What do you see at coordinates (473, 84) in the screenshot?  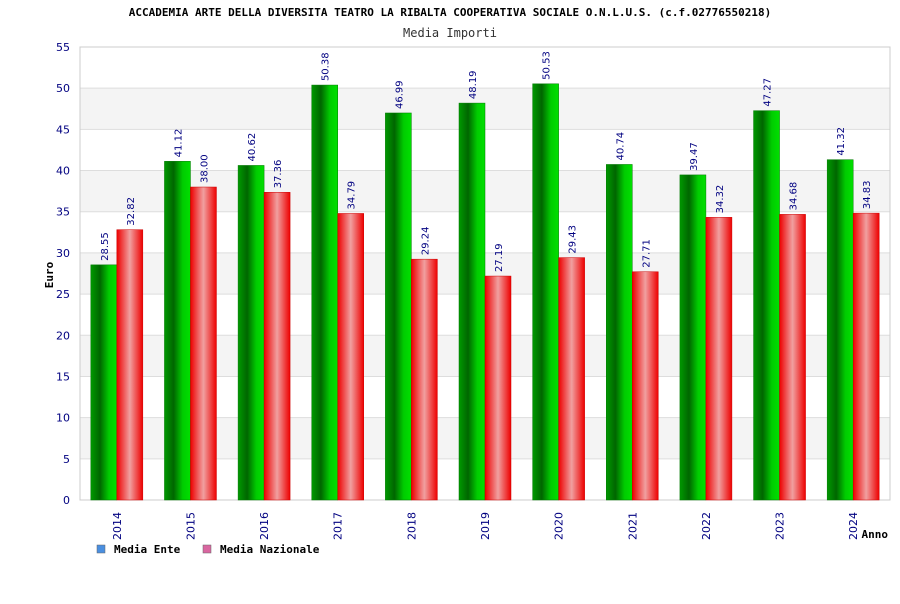 I see `data-label-media-ente-2019: 48.19` at bounding box center [473, 84].